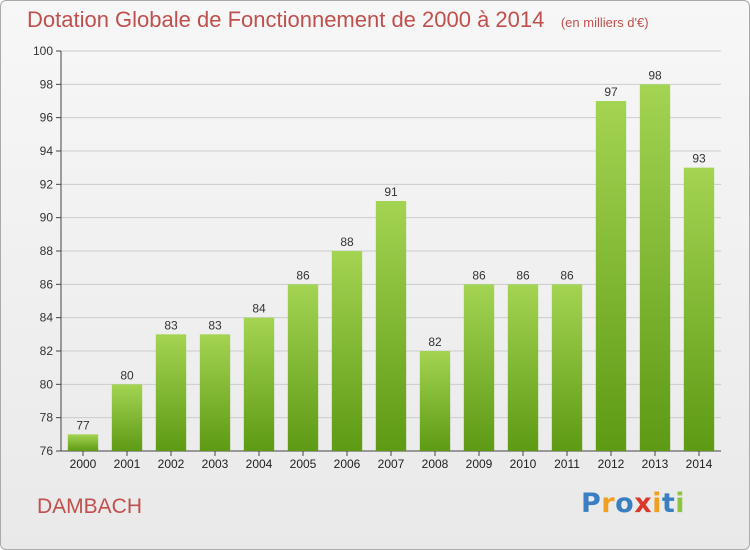 This screenshot has width=750, height=550. What do you see at coordinates (47, 151) in the screenshot?
I see `y-tick-label: 94` at bounding box center [47, 151].